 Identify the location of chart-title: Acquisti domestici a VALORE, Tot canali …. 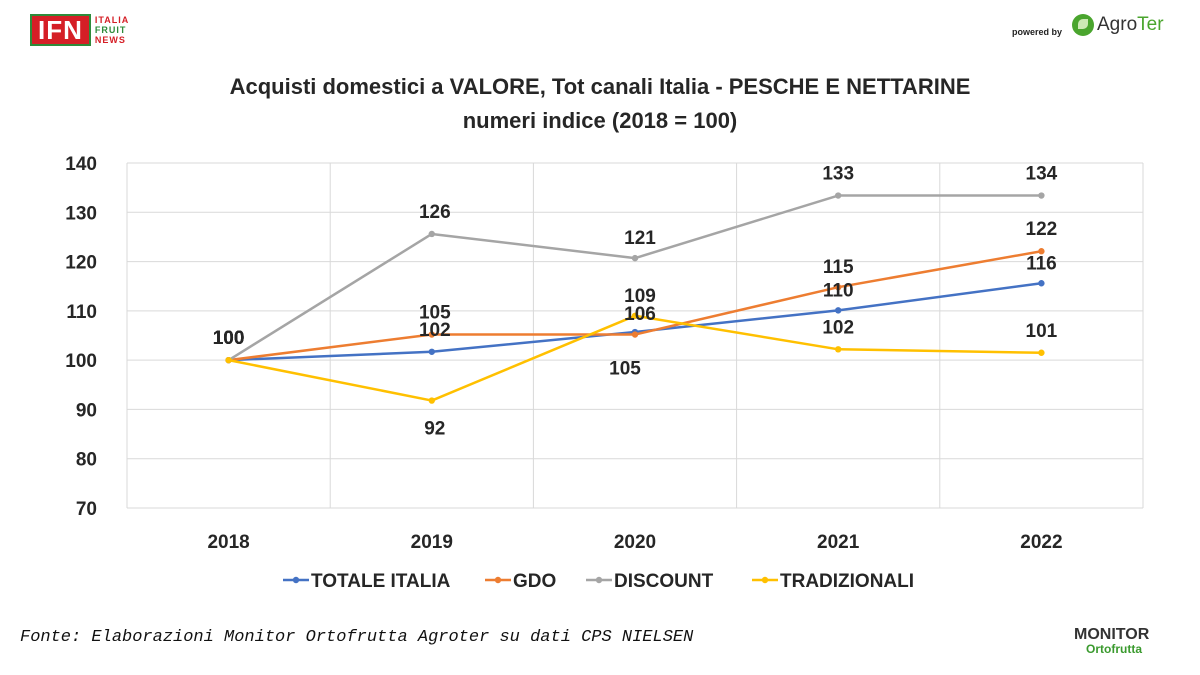
(600, 86).